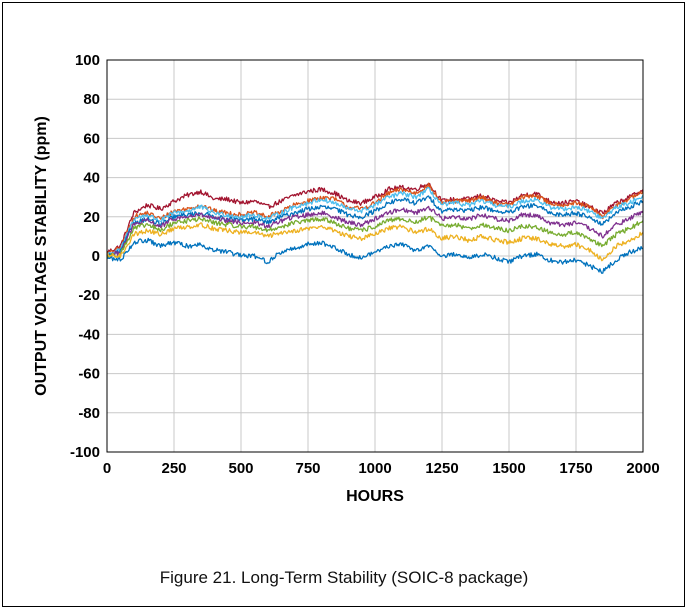 This screenshot has width=688, height=610. I want to click on y-tick-label: 20, so click(91, 217).